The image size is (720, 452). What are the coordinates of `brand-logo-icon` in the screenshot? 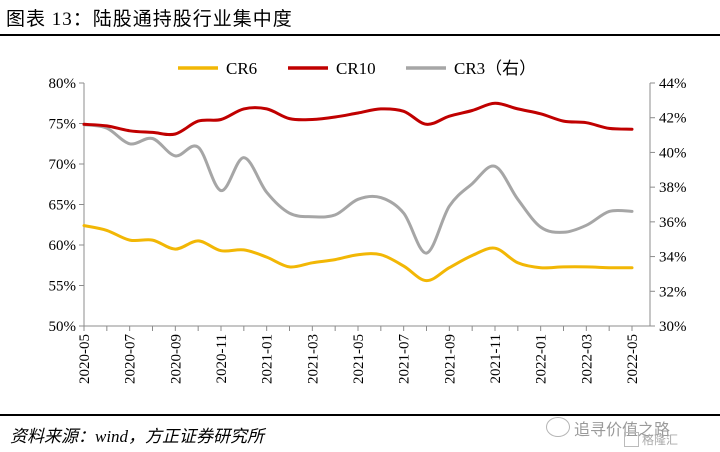 It's located at (631, 439).